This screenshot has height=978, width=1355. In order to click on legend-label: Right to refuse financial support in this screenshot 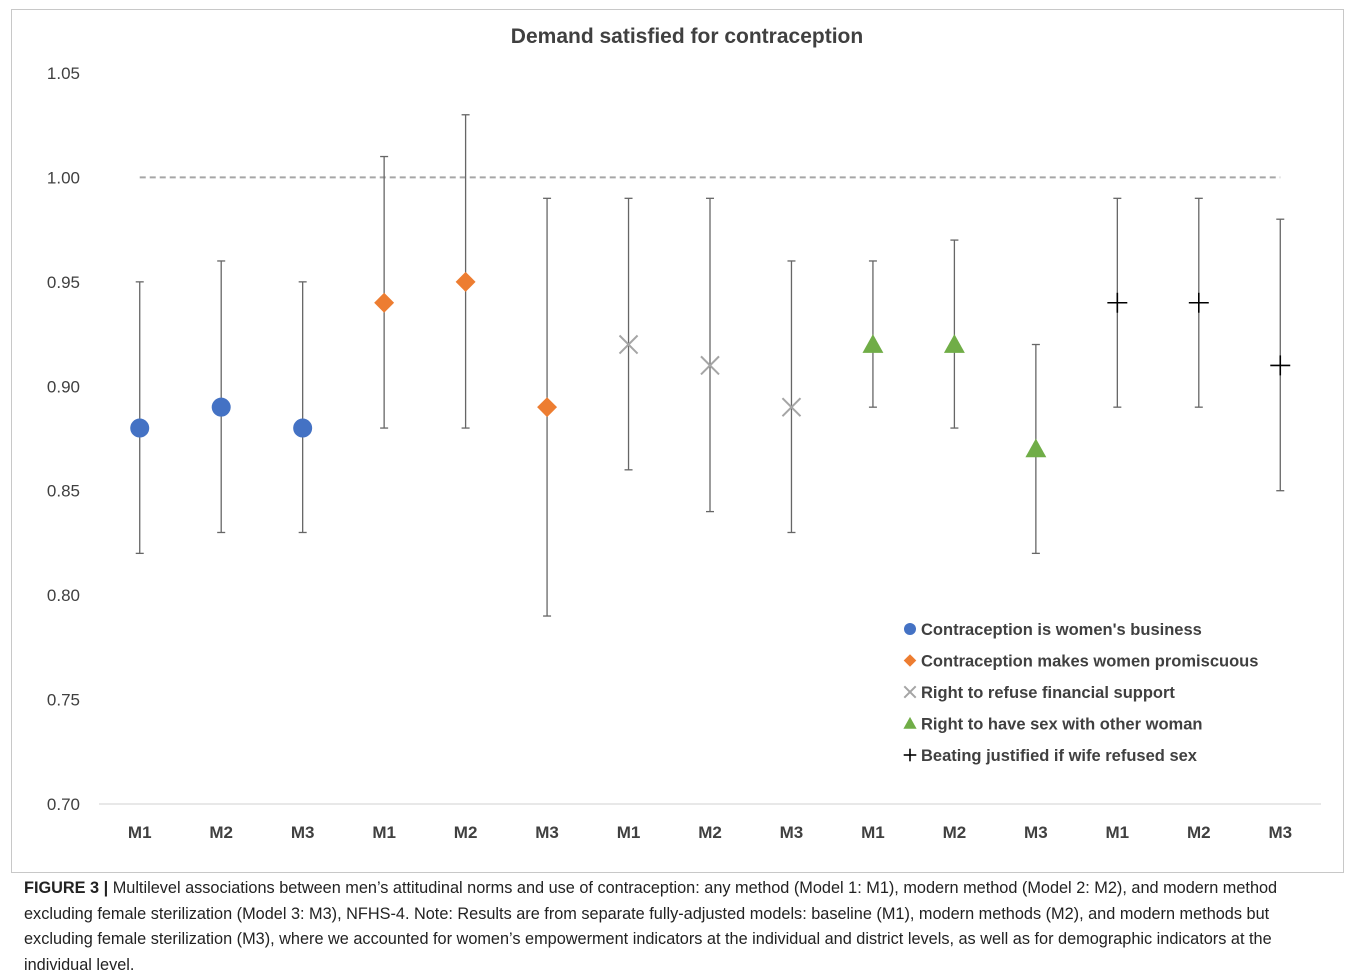, I will do `click(1048, 693)`.